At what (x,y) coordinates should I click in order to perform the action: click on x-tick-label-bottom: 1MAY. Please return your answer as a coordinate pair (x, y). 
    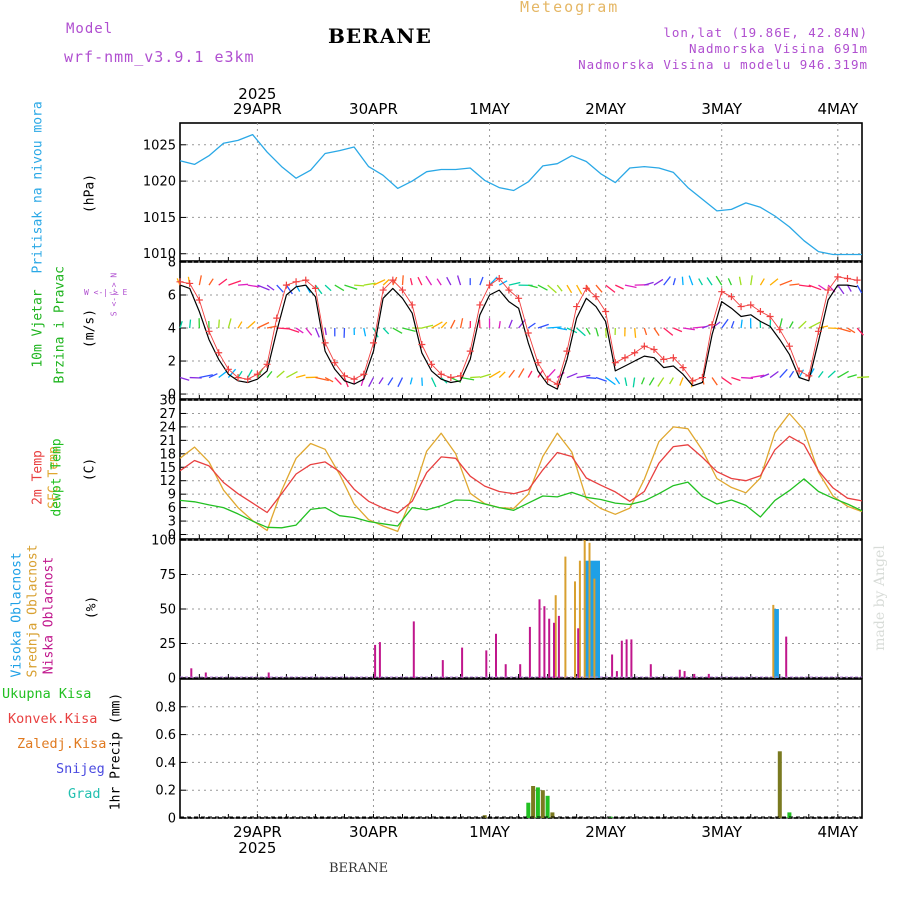
    Looking at the image, I should click on (490, 832).